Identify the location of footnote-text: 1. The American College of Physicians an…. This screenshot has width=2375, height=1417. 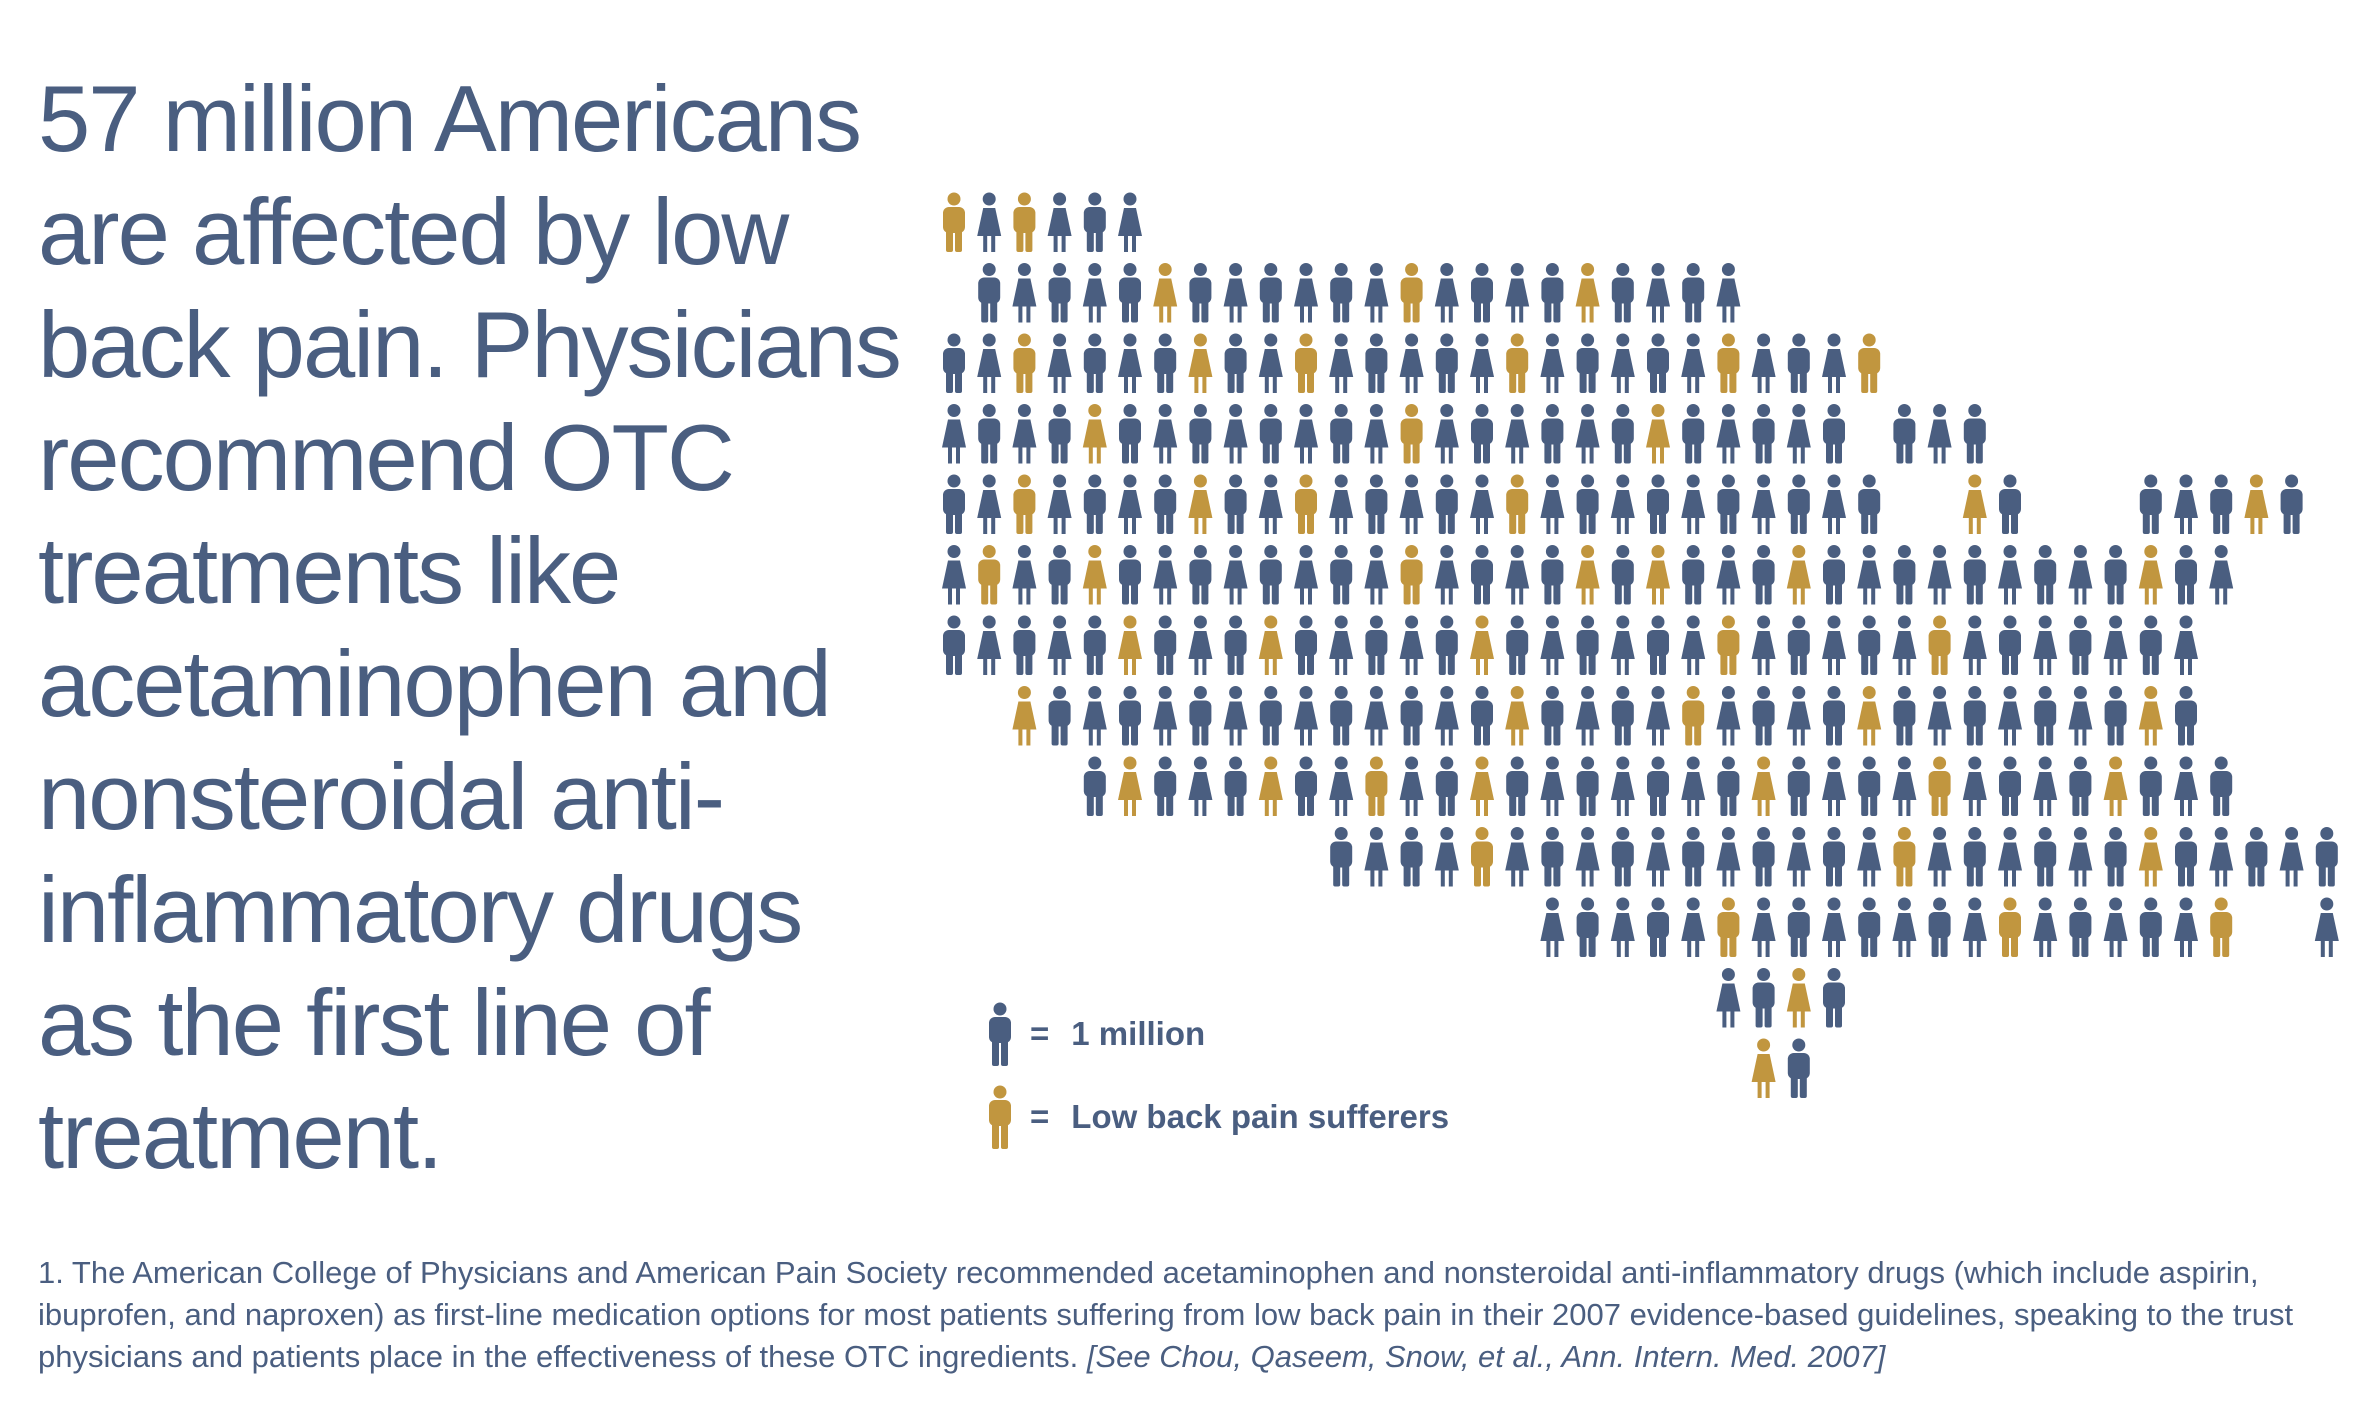
(1166, 1314).